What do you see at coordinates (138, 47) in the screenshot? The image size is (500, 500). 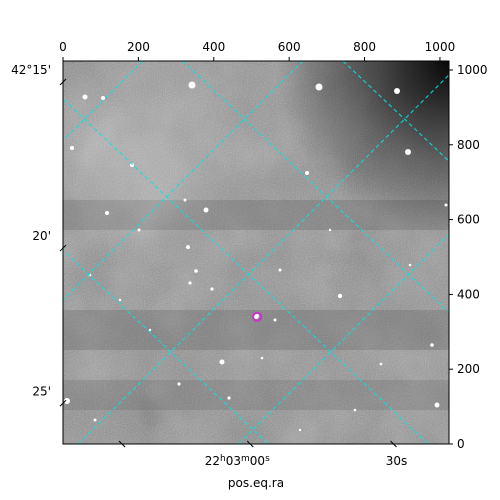 I see `x-tick-label-1: 200` at bounding box center [138, 47].